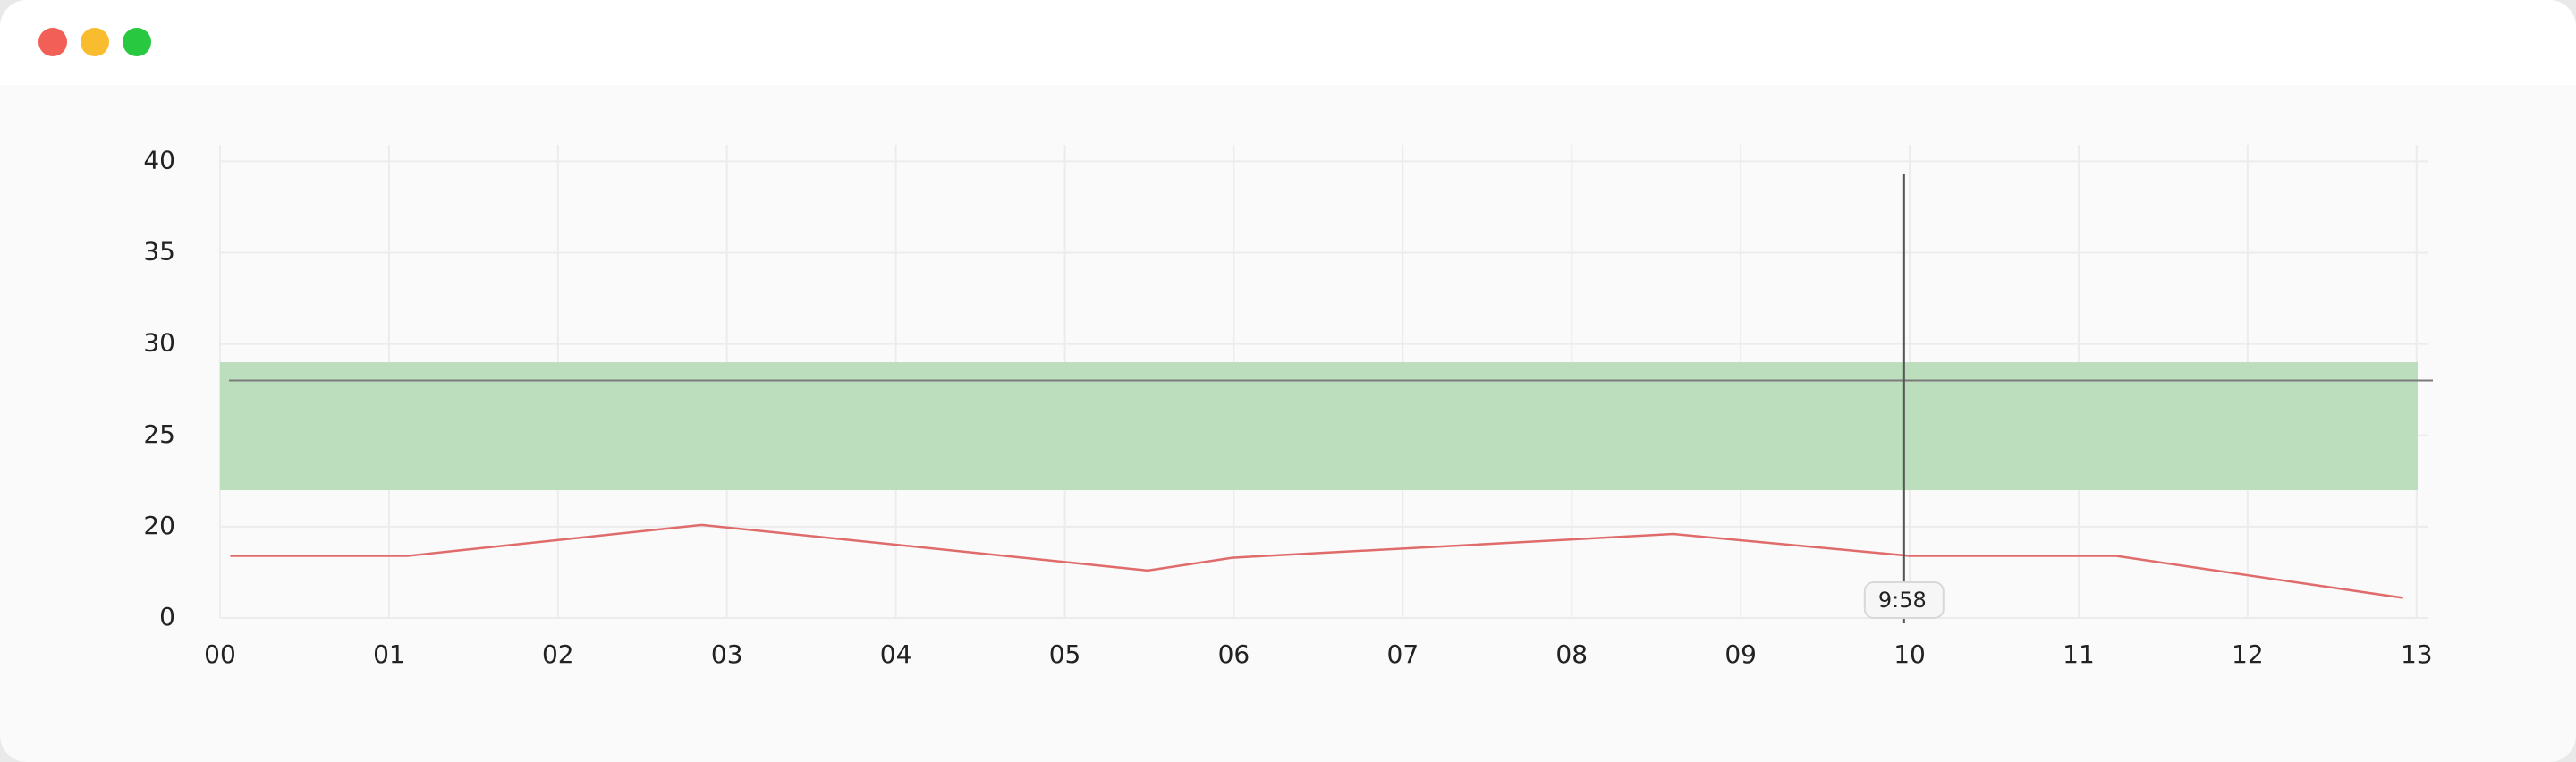  Describe the element at coordinates (220, 654) in the screenshot. I see `x-tick-label: 00` at that location.